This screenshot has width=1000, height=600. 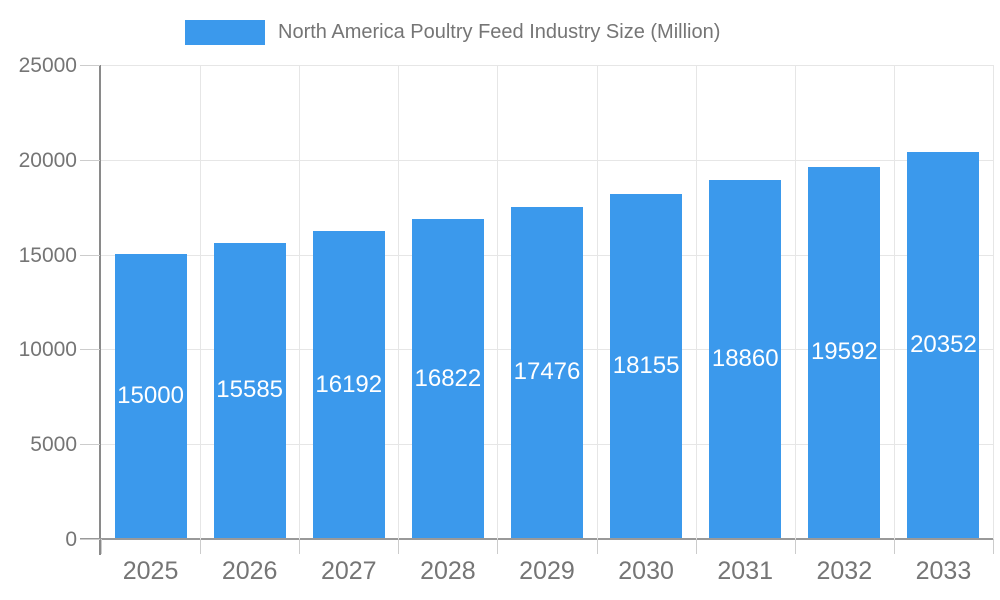 I want to click on bar-value-label: 18860, so click(x=745, y=359).